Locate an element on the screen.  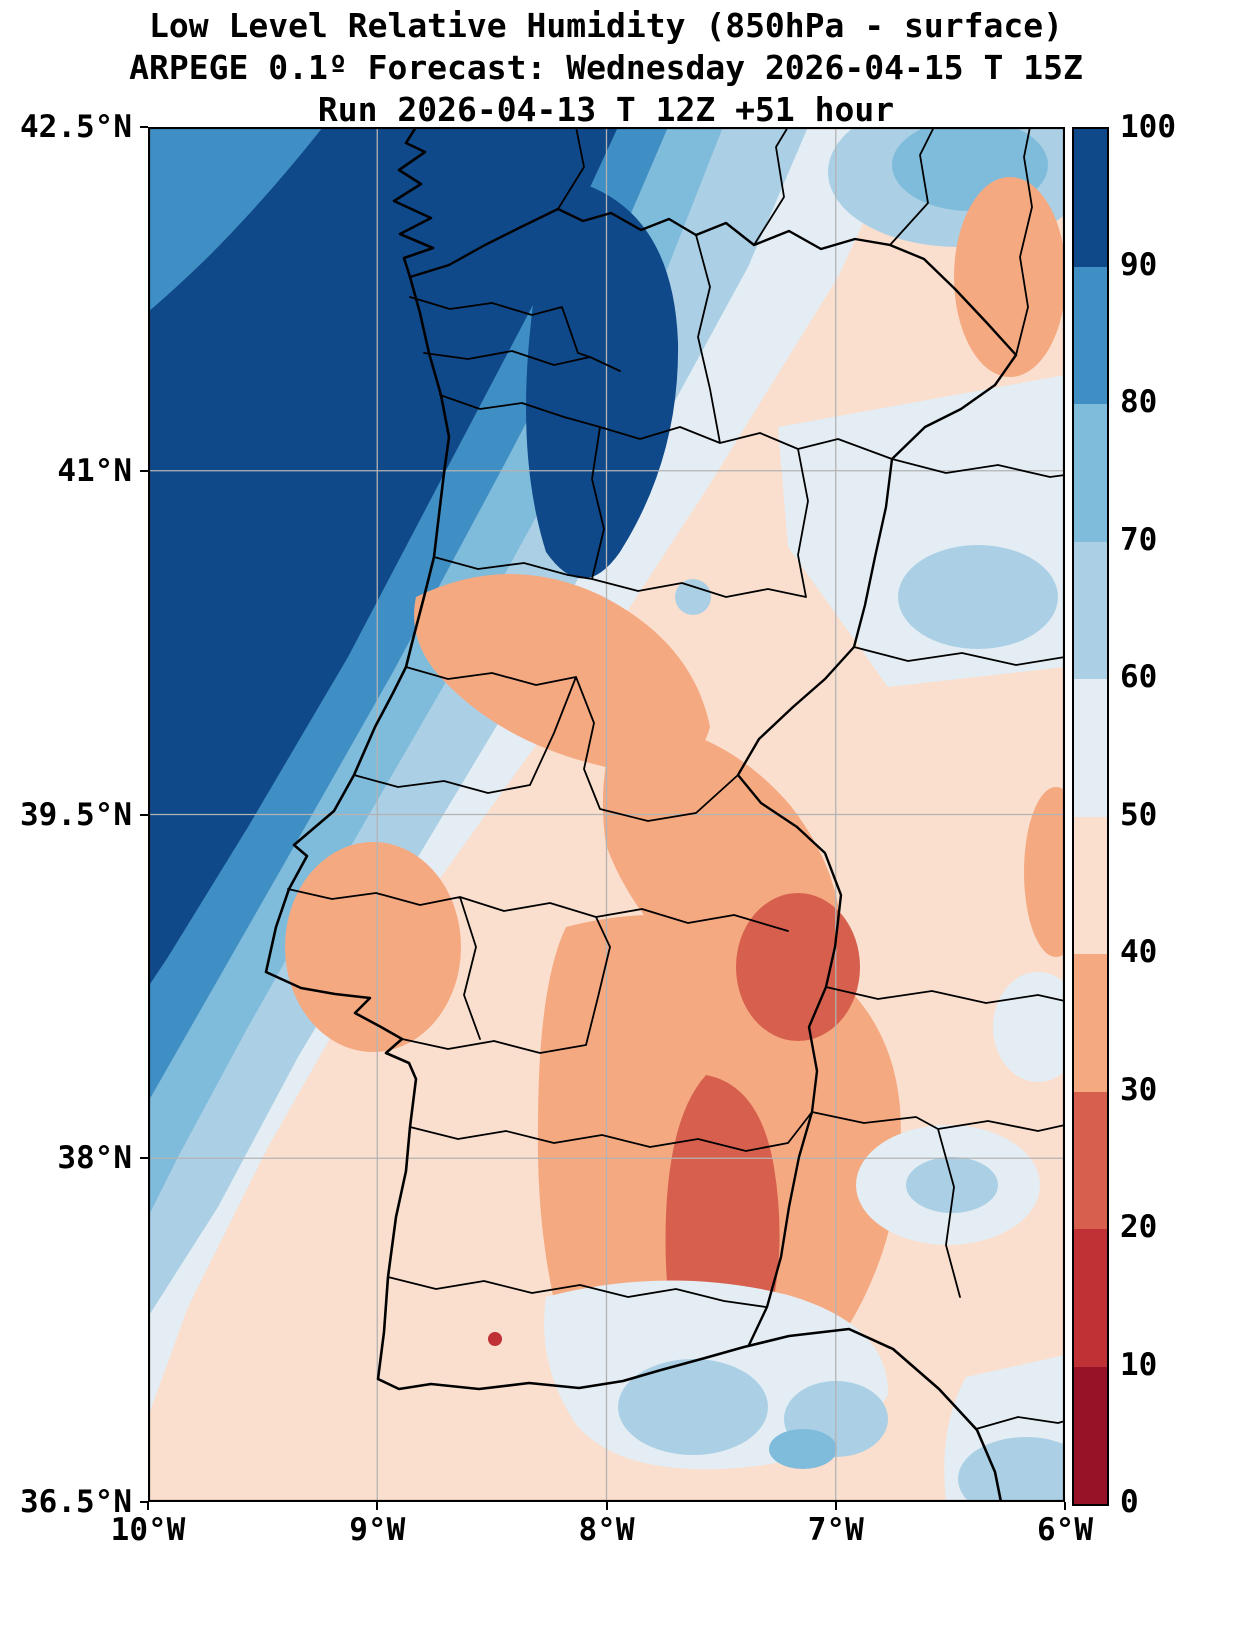
x-tick-label: 8°W is located at coordinates (606, 1530).